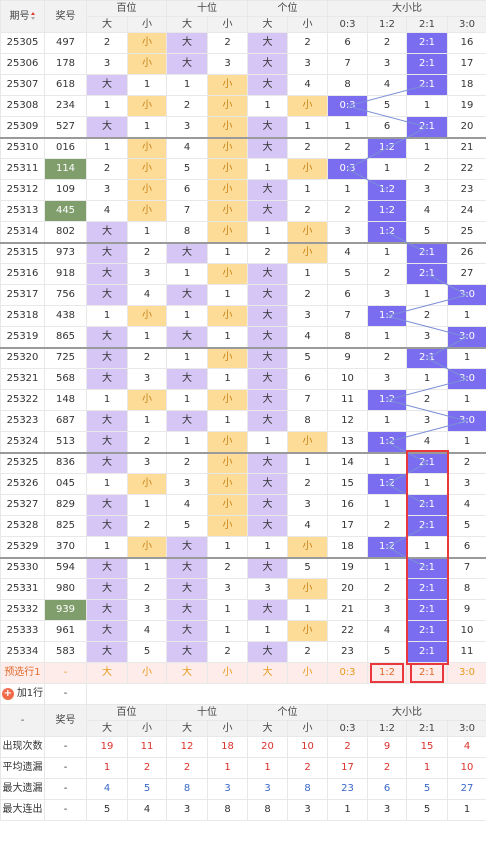  Describe the element at coordinates (22, 295) in the screenshot. I see `period-cell: 25317` at that location.